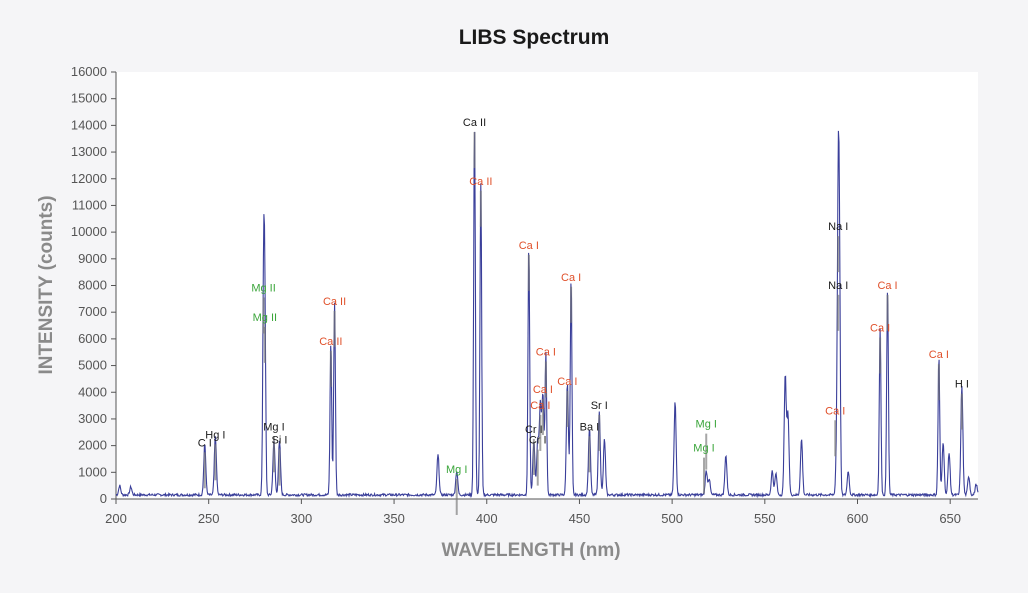 This screenshot has width=1028, height=593. Describe the element at coordinates (487, 518) in the screenshot. I see `x-tick-label: 400` at that location.